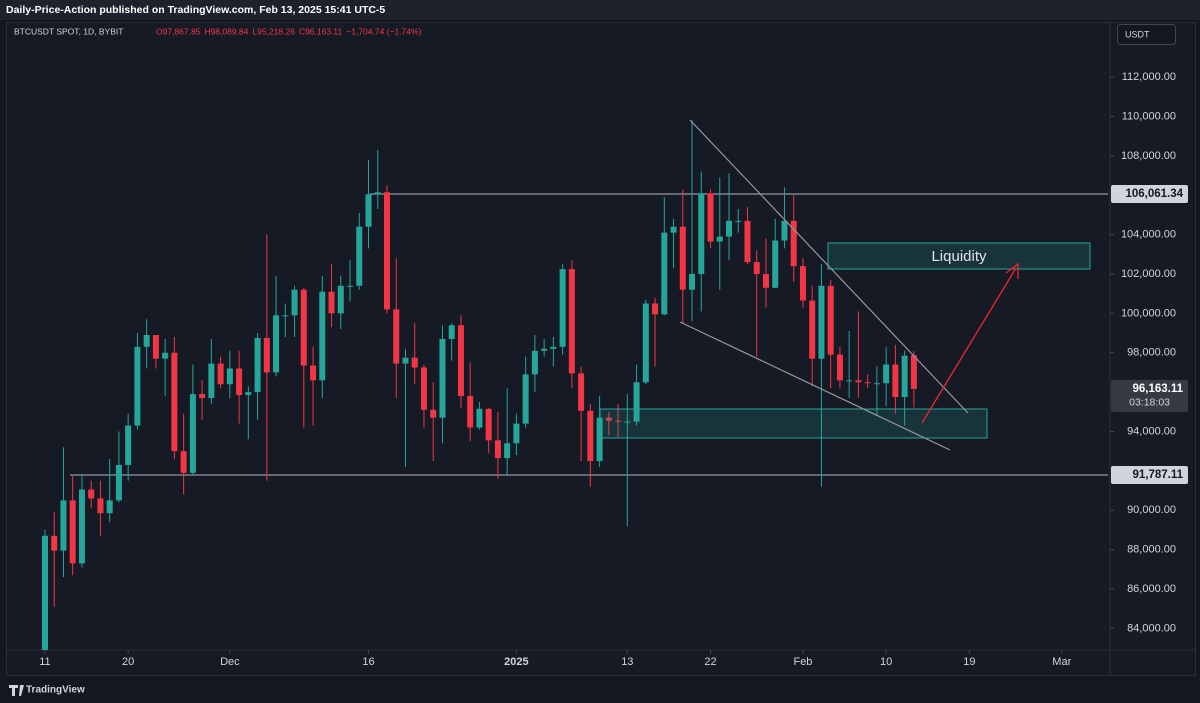 The width and height of the screenshot is (1200, 703). I want to click on y-tick-label: 100,000.00, so click(1148, 313).